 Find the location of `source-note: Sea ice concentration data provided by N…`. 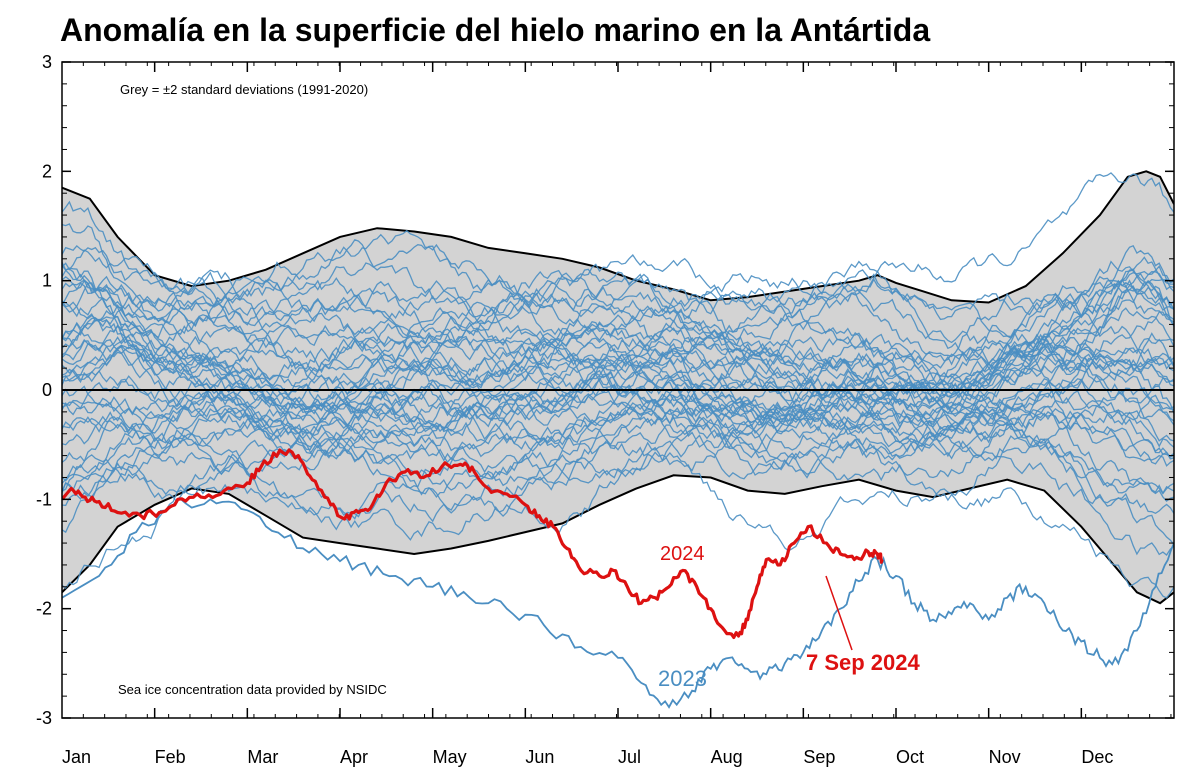

source-note: Sea ice concentration data provided by N… is located at coordinates (252, 689).